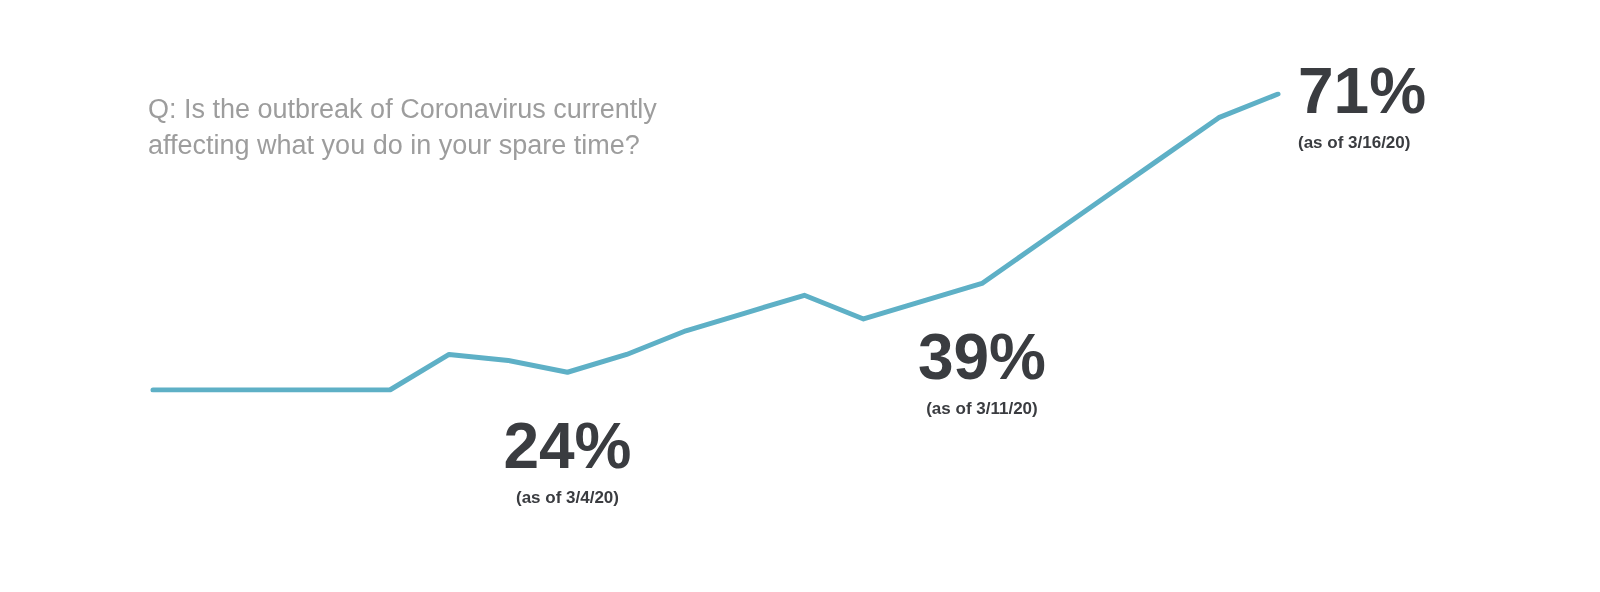 This screenshot has height=592, width=1600. Describe the element at coordinates (567, 446) in the screenshot. I see `data-label: 24%` at that location.